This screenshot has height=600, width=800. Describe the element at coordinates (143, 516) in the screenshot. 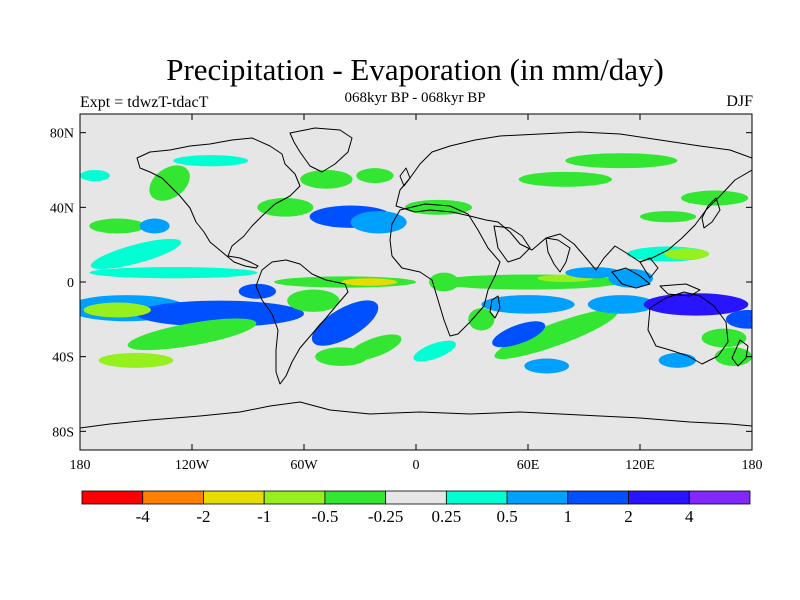

I see `colorbar-label: -4` at that location.